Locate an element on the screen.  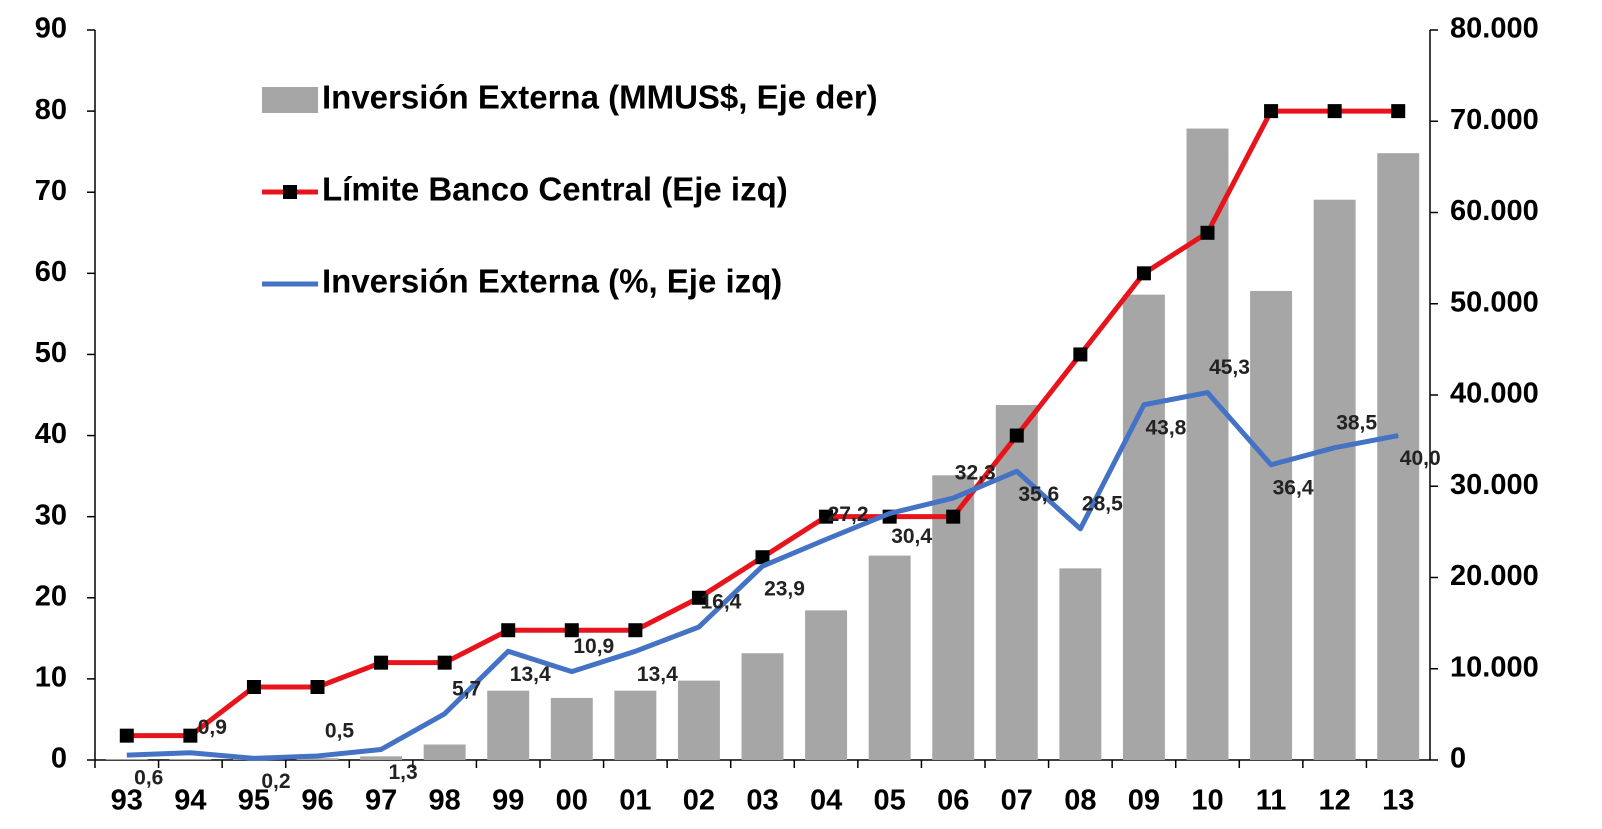
x-tick-label: 00 is located at coordinates (572, 801).